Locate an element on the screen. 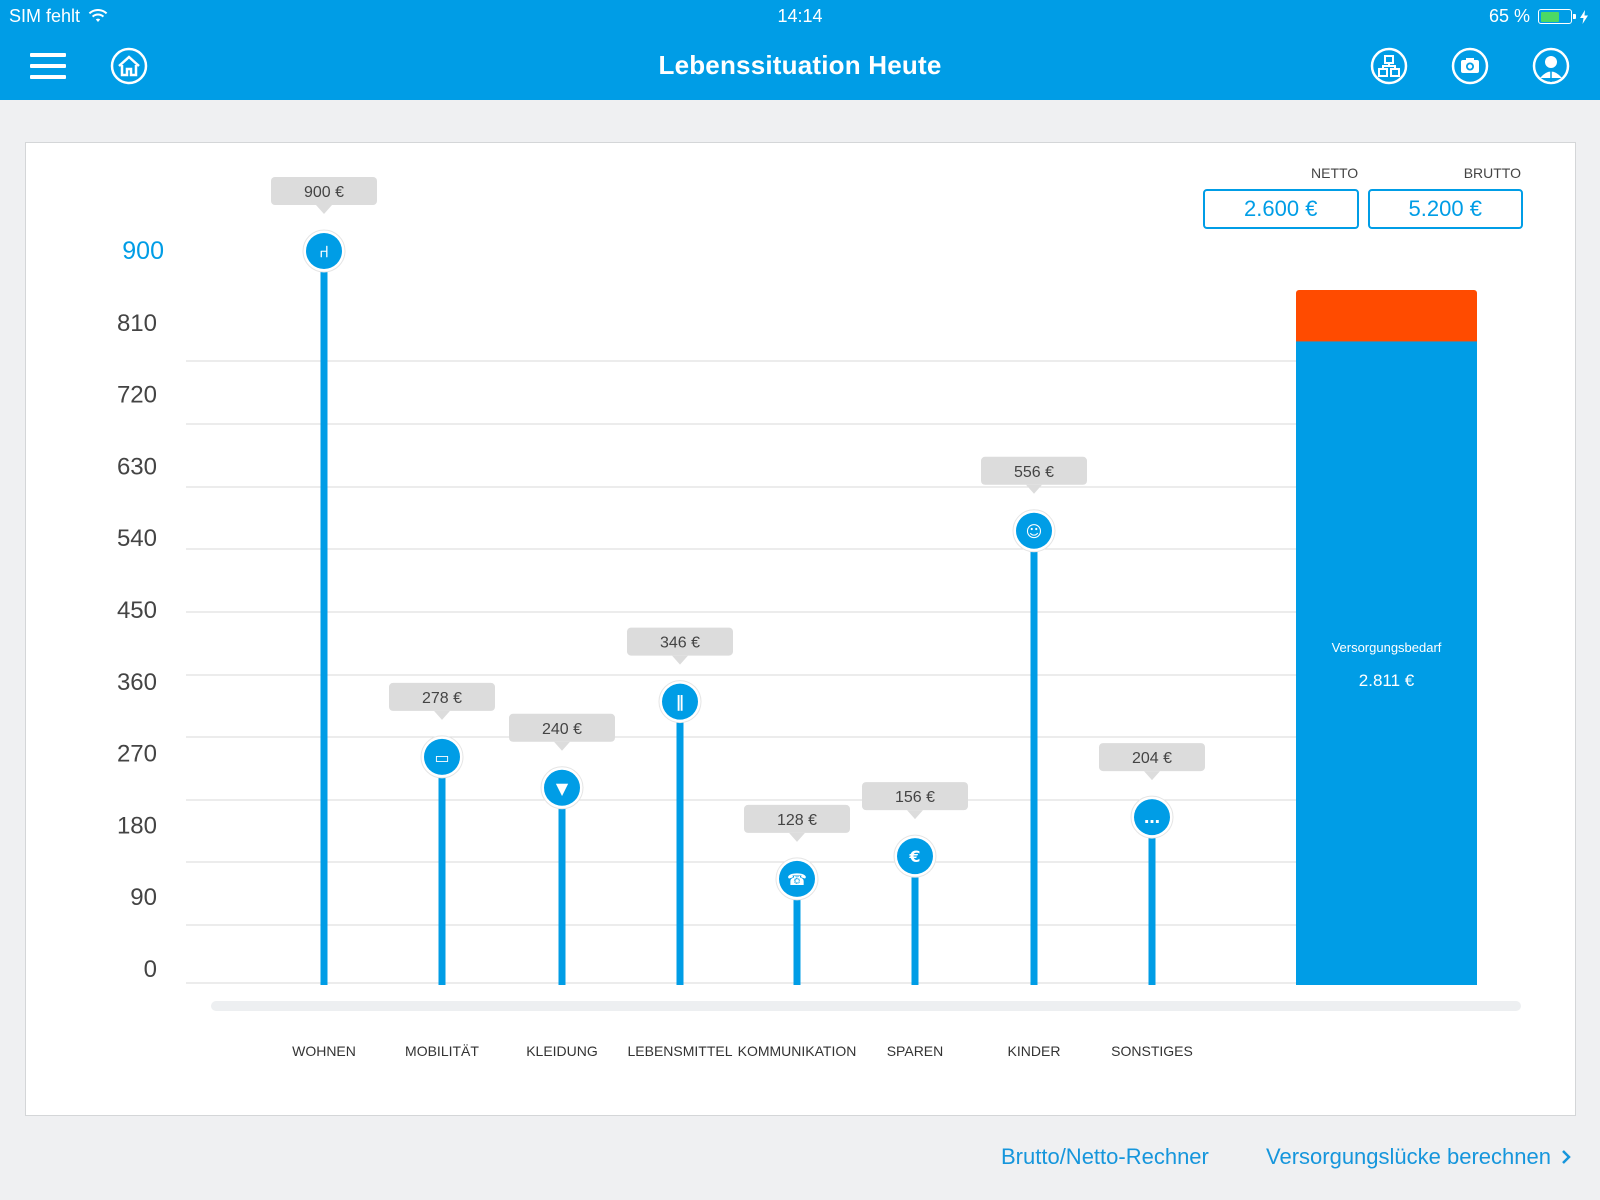 This screenshot has height=1200, width=1600. menu-button is located at coordinates (48, 66).